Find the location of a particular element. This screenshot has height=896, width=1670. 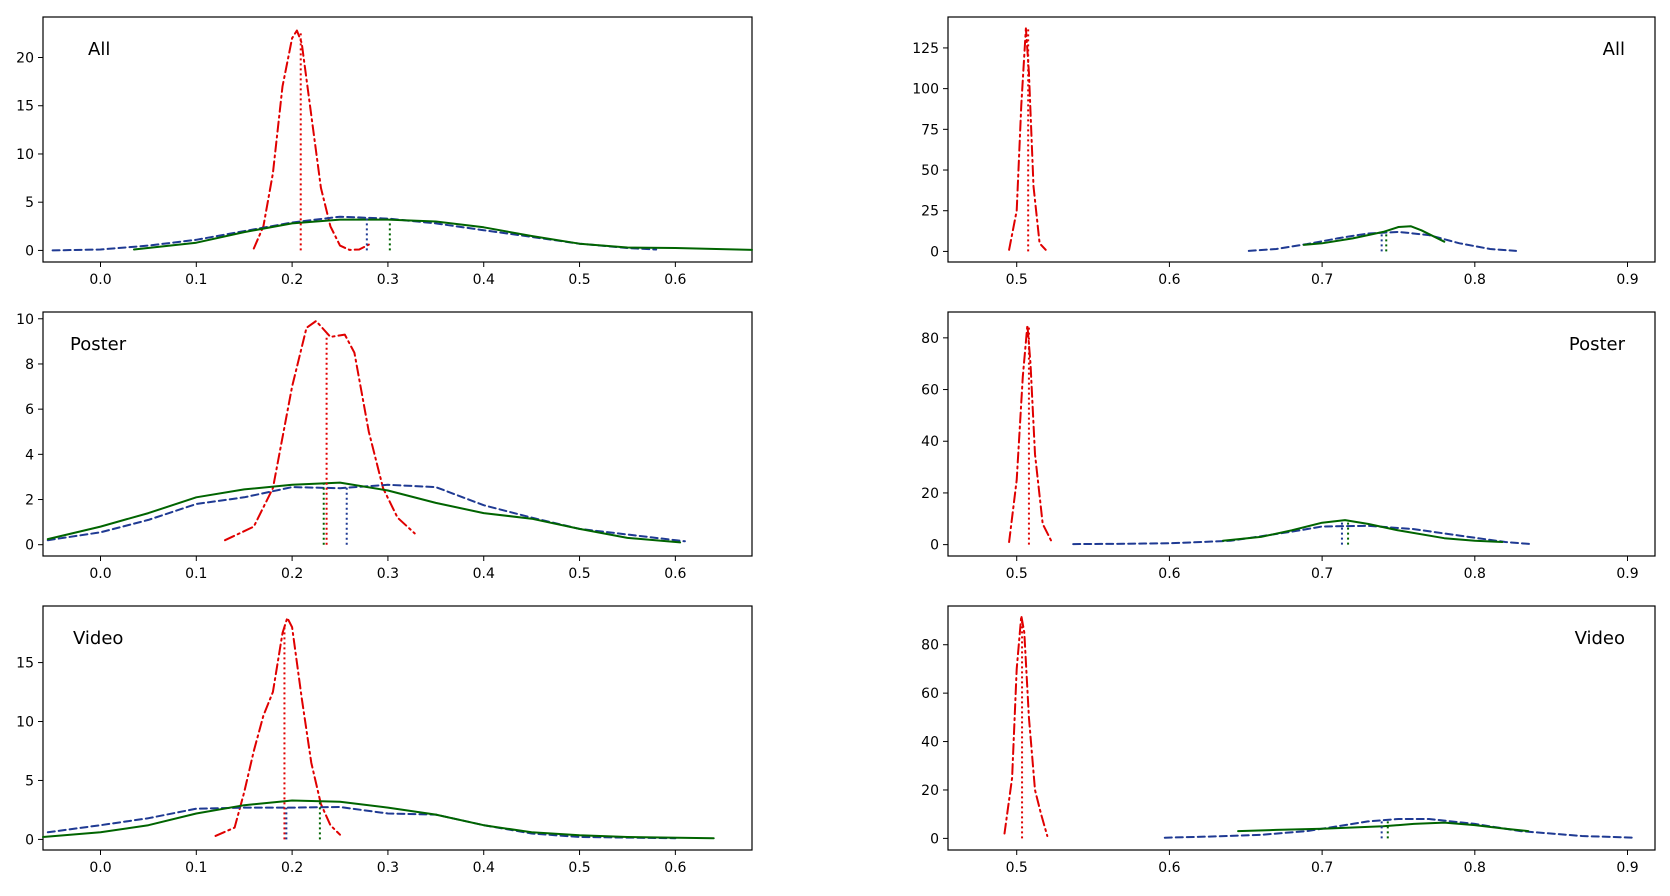

chart-panel-all-left: 0.0 0.1 0.2 0.3 0.4 0.5 0.6 0 5 10 15 20 All is located at coordinates (384, 152).